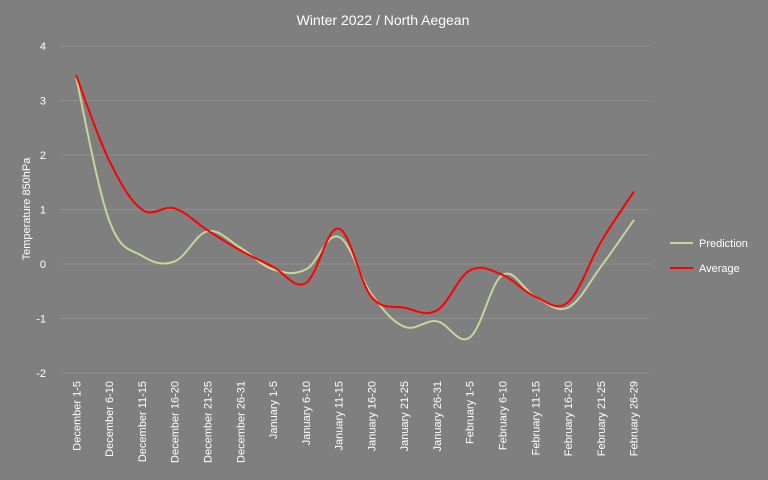 The width and height of the screenshot is (768, 480). What do you see at coordinates (43, 47) in the screenshot?
I see `y-tick-label: 4` at bounding box center [43, 47].